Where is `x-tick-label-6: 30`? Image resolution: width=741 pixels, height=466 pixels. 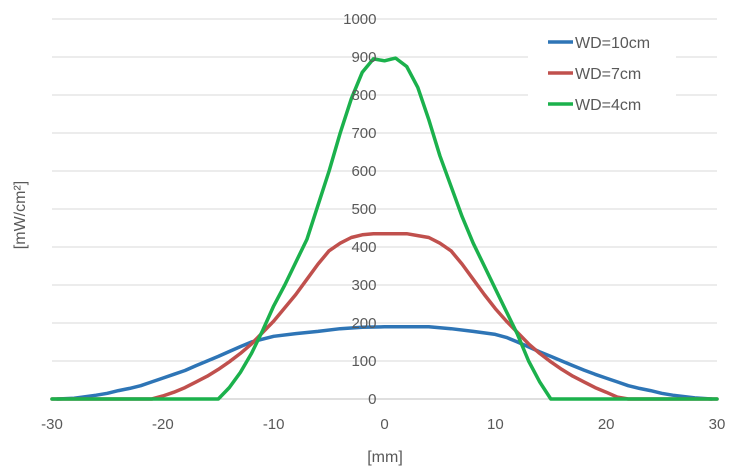
x-tick-label-6: 30 is located at coordinates (717, 424).